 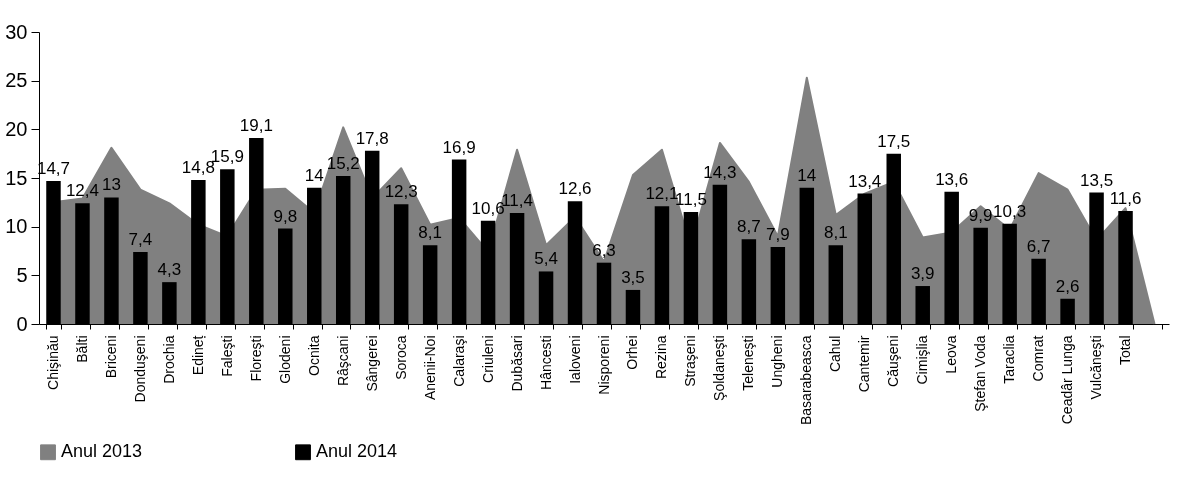 I want to click on data-label: 2,6, so click(x=1067, y=286).